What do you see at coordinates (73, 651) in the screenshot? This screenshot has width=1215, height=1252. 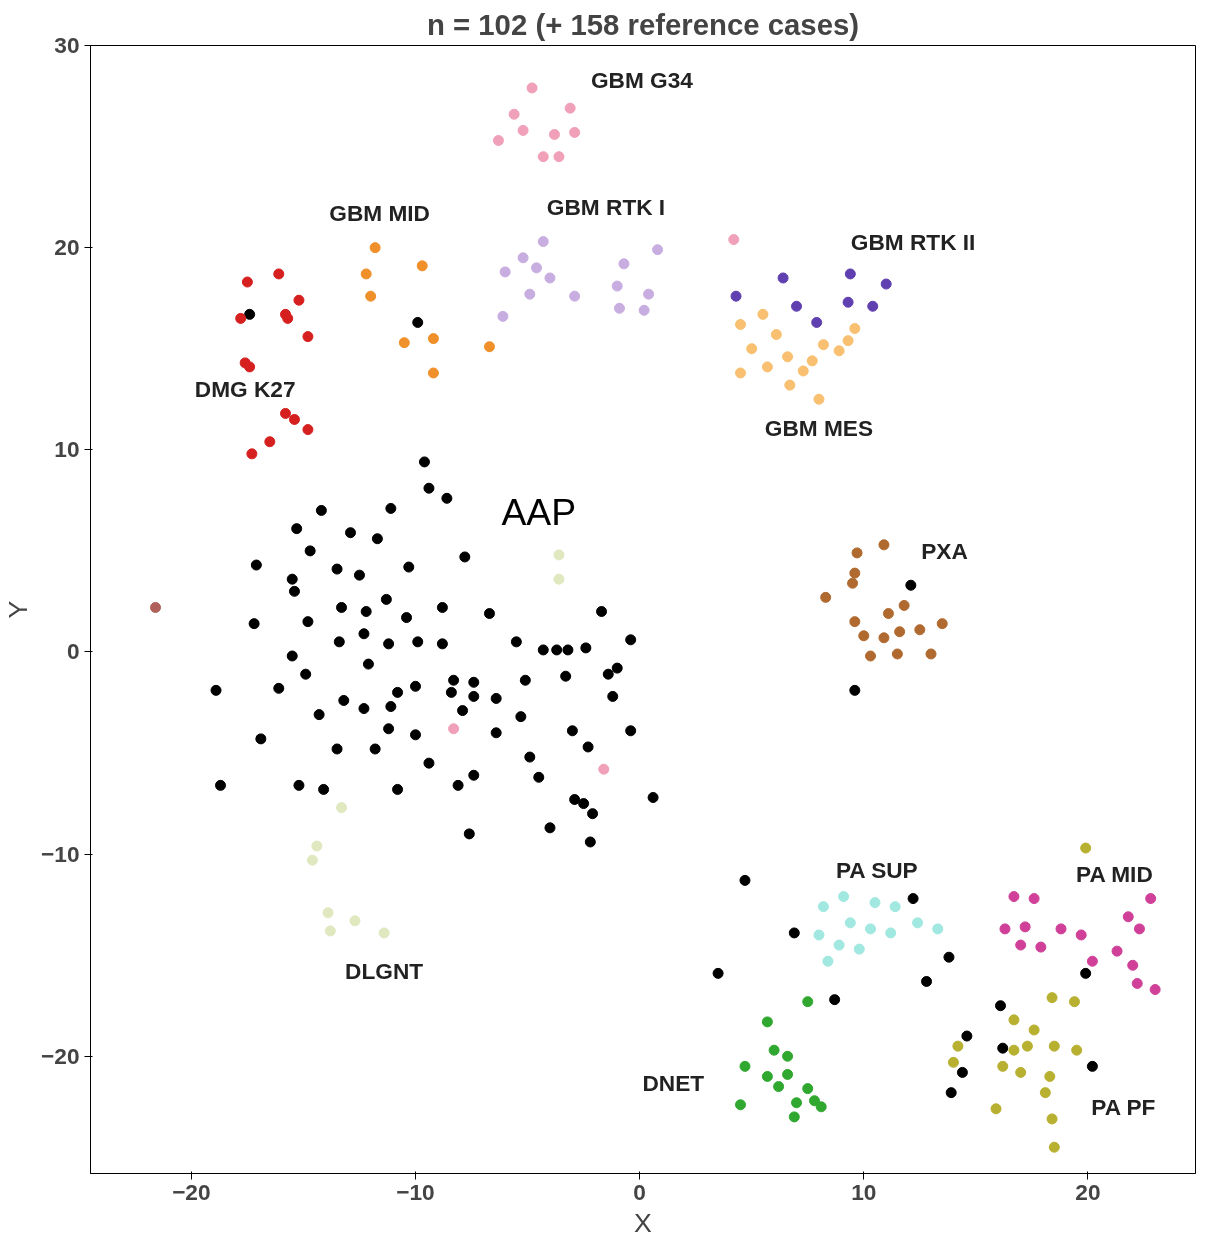 I see `y-tick-label: 0` at bounding box center [73, 651].